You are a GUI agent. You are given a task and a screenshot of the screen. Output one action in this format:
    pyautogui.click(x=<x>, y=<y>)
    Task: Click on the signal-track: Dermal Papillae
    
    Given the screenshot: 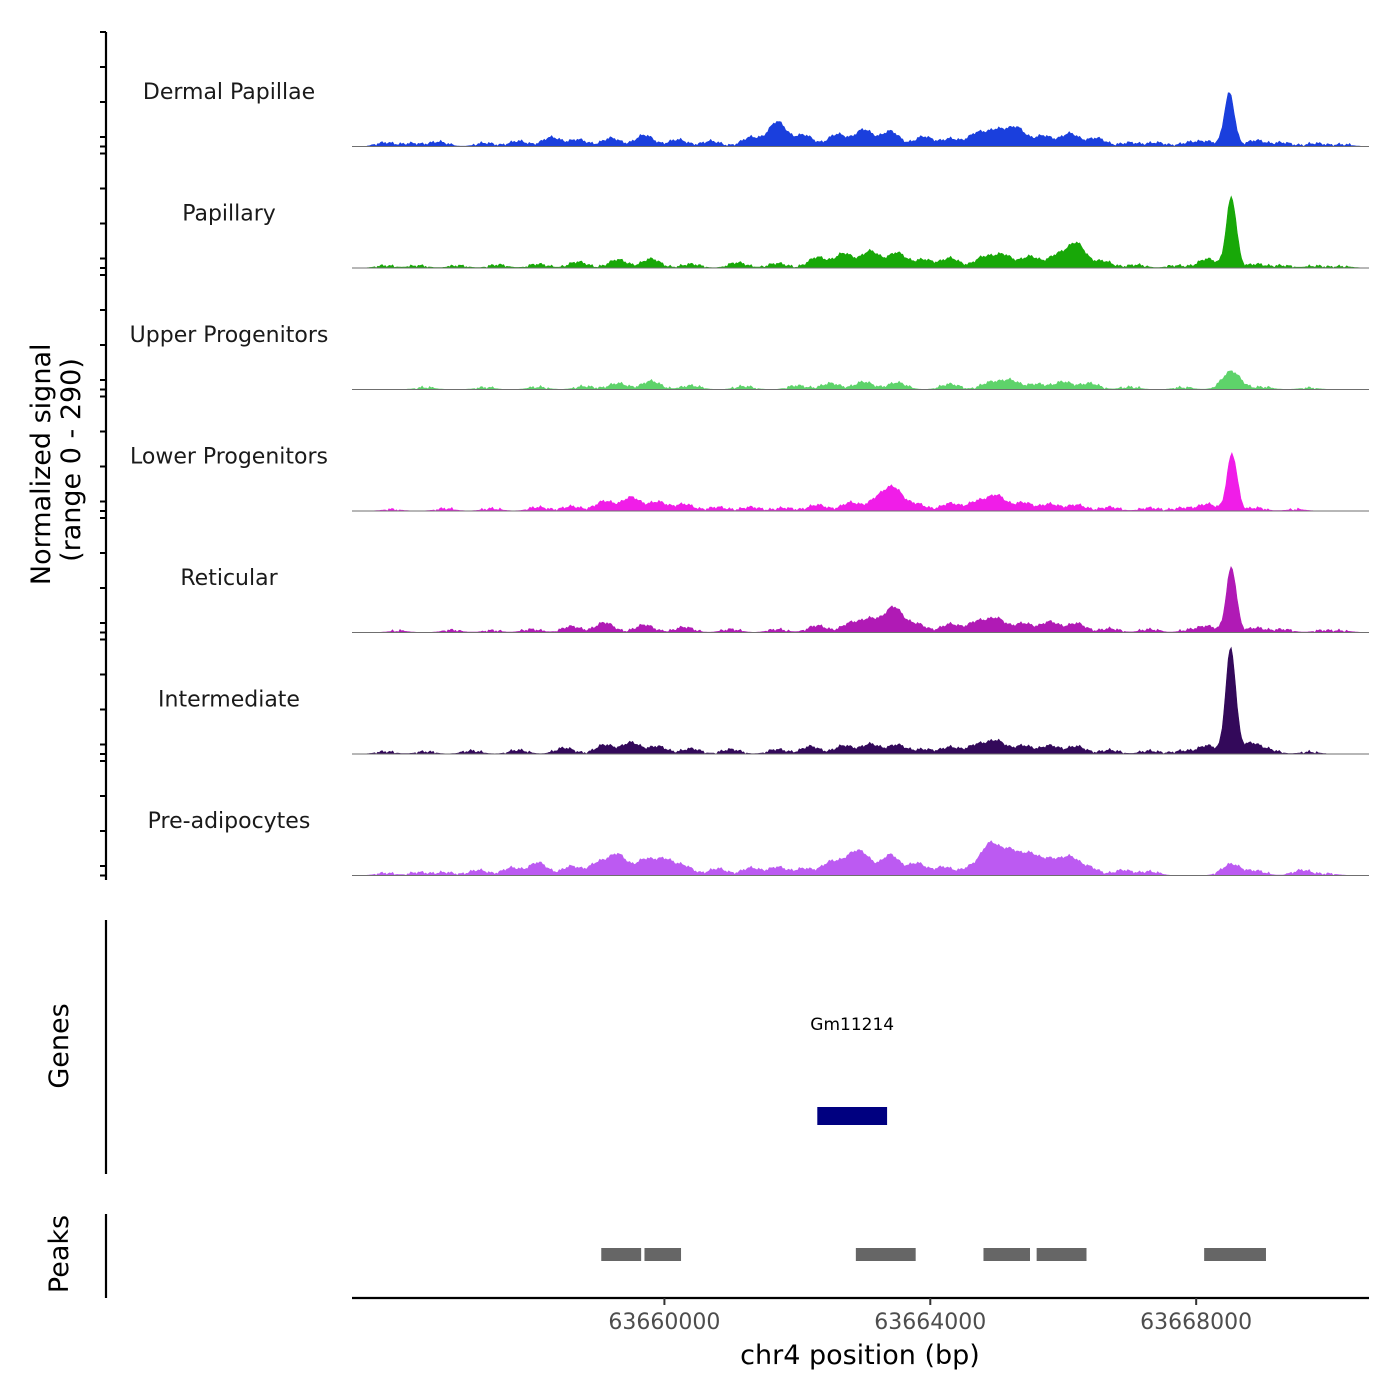 What is the action you would take?
    pyautogui.click(x=756, y=113)
    